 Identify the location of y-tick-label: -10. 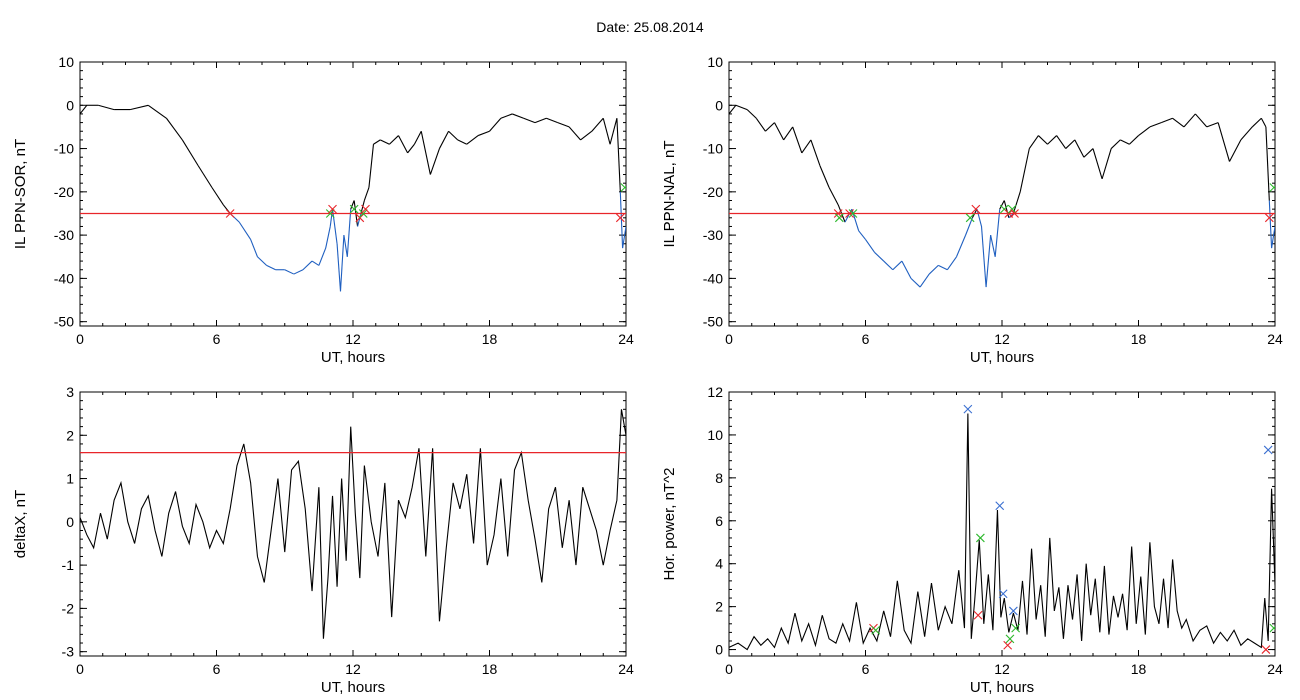
(64, 149).